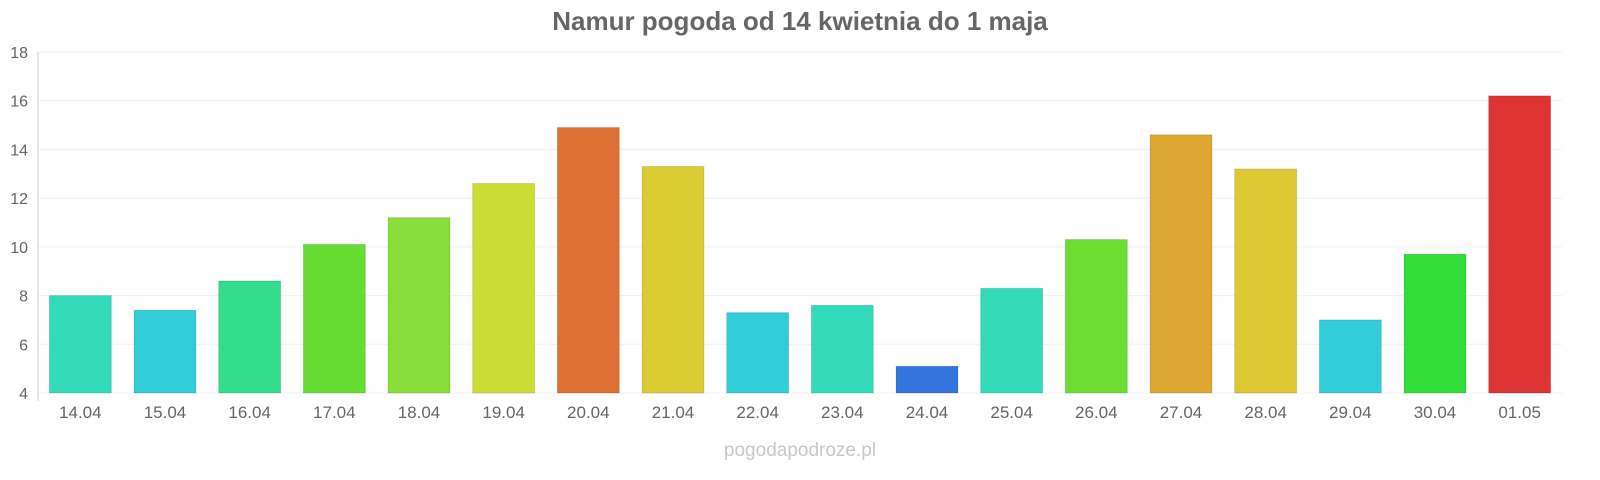 This screenshot has height=480, width=1600. I want to click on y-tick-label: 16, so click(19, 102).